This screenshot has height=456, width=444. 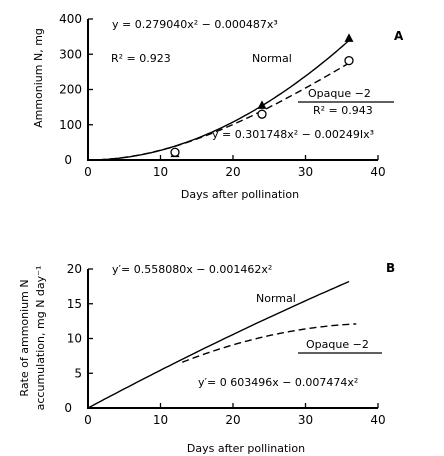 What do you see at coordinates (337, 344) in the screenshot?
I see `panel-b-opaque-2-label: Opaque −2` at bounding box center [337, 344].